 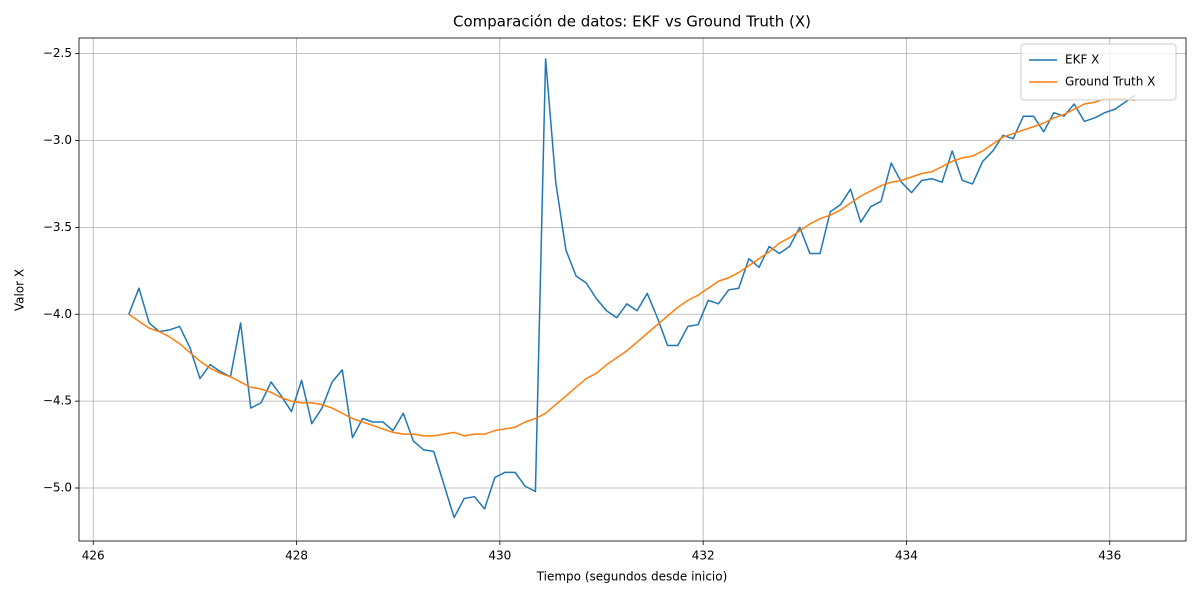 What do you see at coordinates (906, 556) in the screenshot?
I see `x-tick-label: 434` at bounding box center [906, 556].